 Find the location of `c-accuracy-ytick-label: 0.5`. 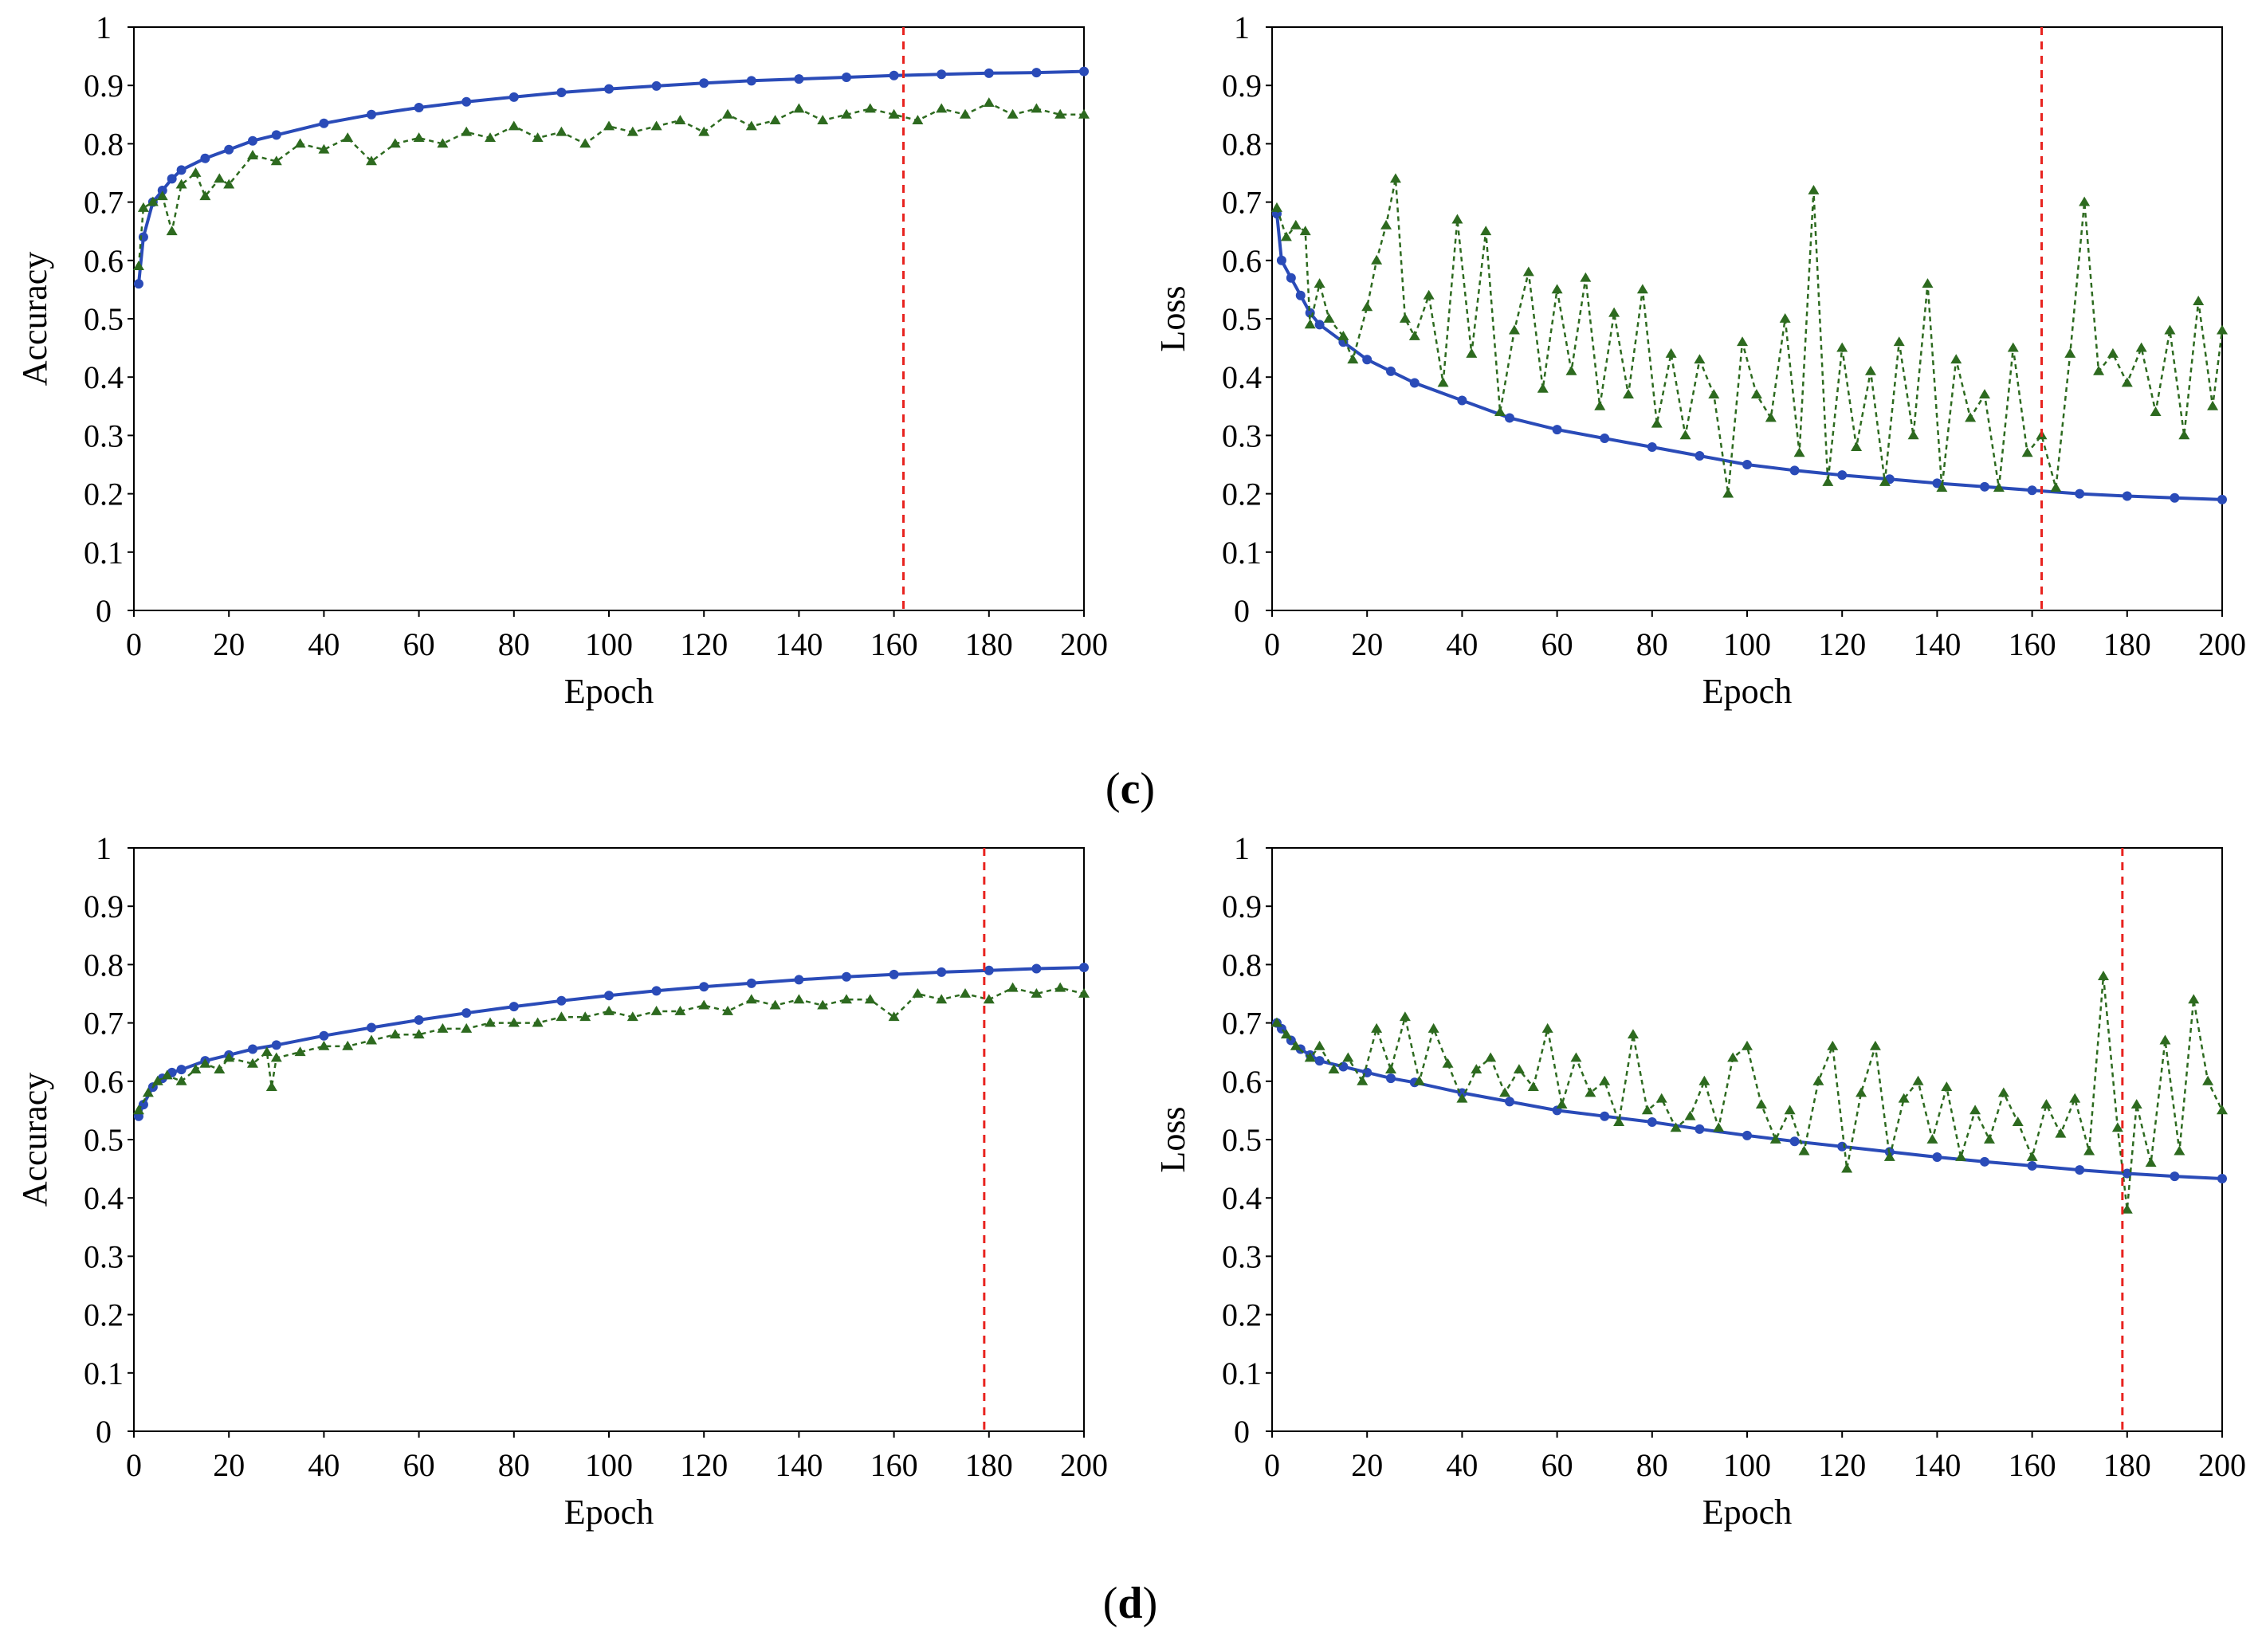

c-accuracy-ytick-label: 0.5 is located at coordinates (104, 319).